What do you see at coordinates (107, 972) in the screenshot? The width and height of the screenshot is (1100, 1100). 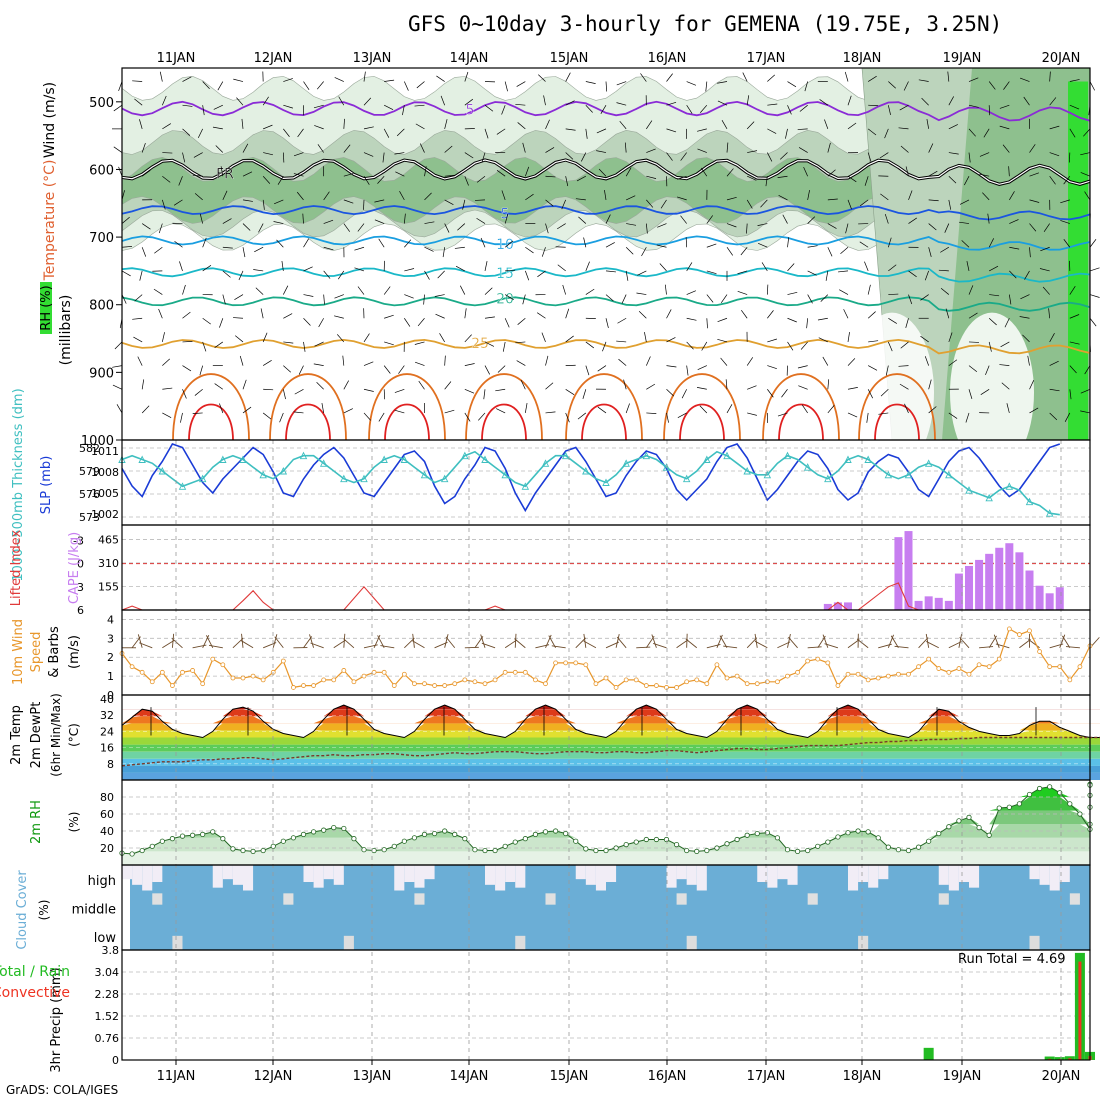 I see `precip-tick-label: 3.04` at bounding box center [107, 972].